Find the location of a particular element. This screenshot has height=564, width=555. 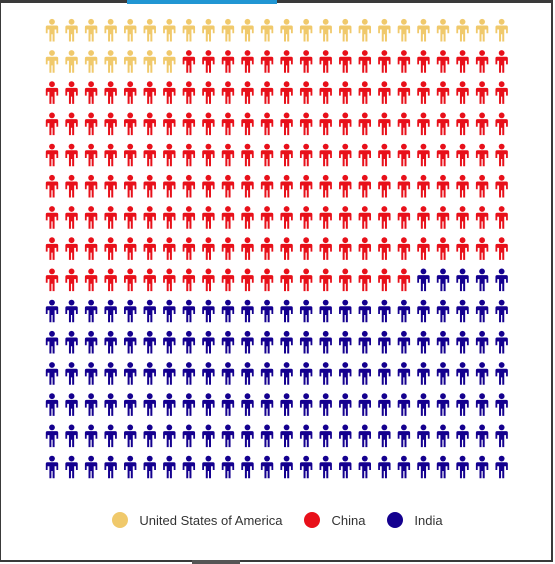

legend-item-india: India is located at coordinates (415, 520).